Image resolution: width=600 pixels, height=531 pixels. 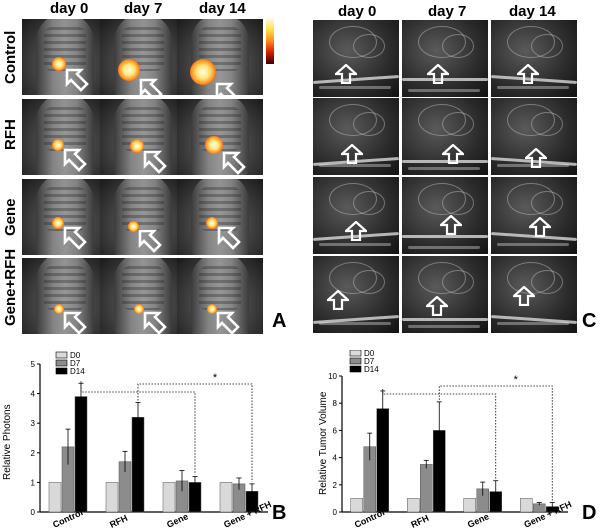 I want to click on y-tick-label: 0, so click(x=33, y=512).